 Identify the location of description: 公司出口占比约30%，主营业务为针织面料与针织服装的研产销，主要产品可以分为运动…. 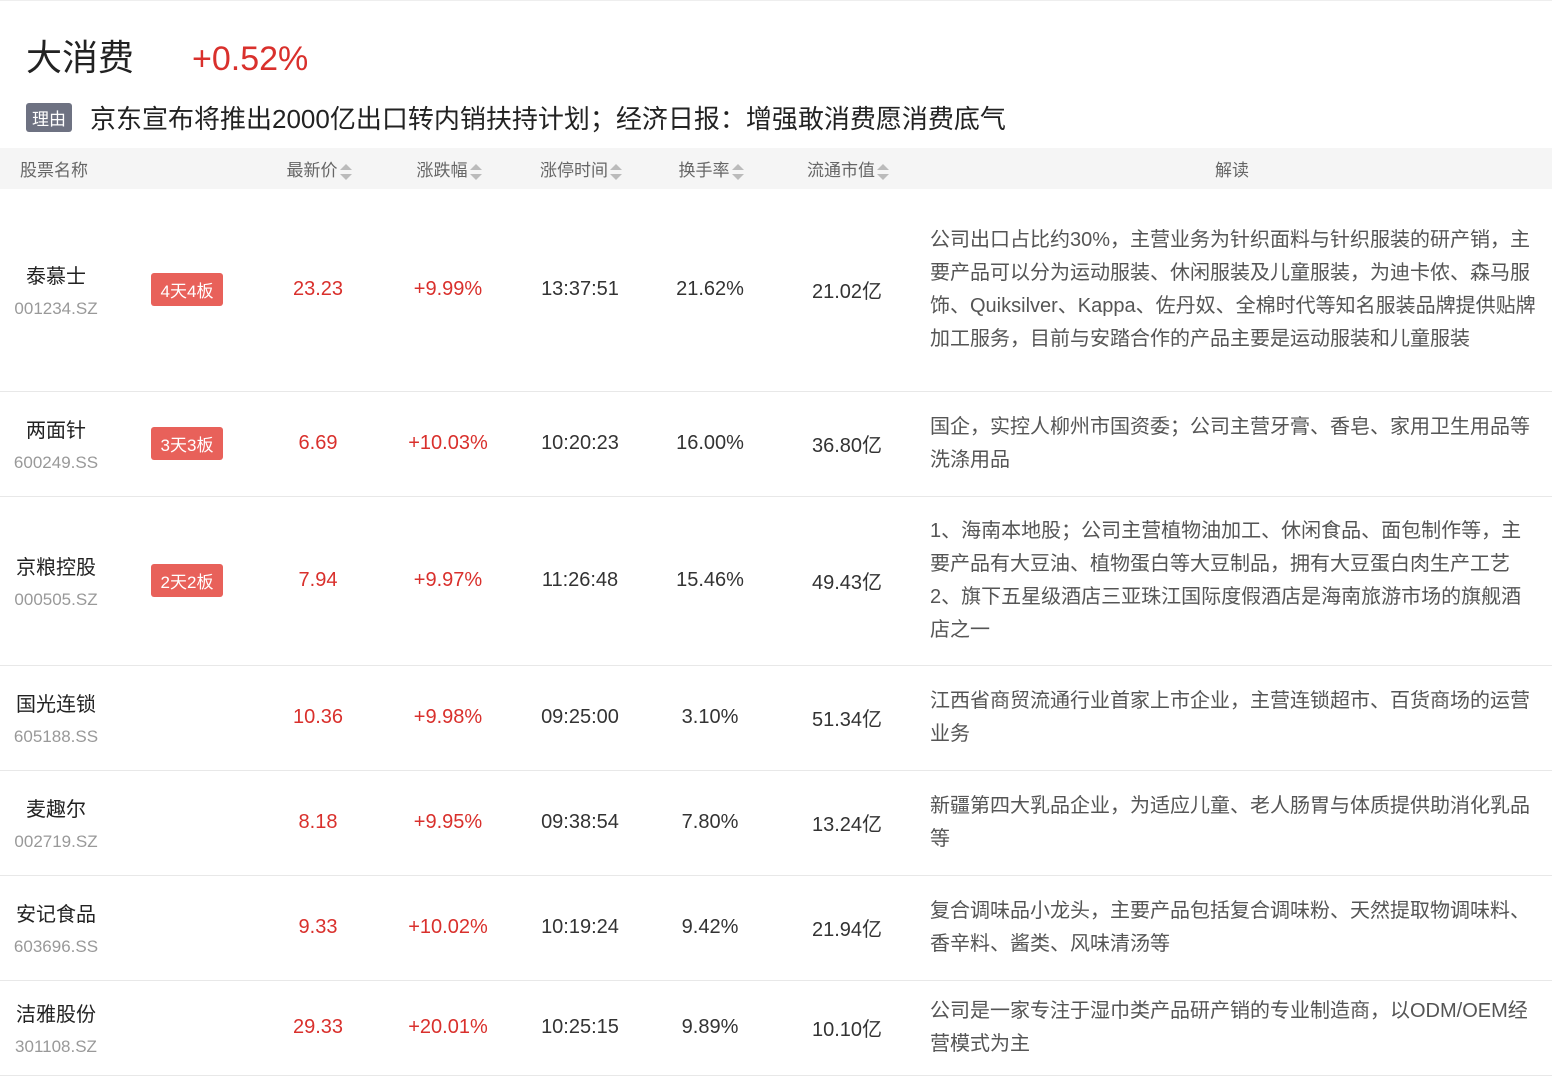
(1232, 290).